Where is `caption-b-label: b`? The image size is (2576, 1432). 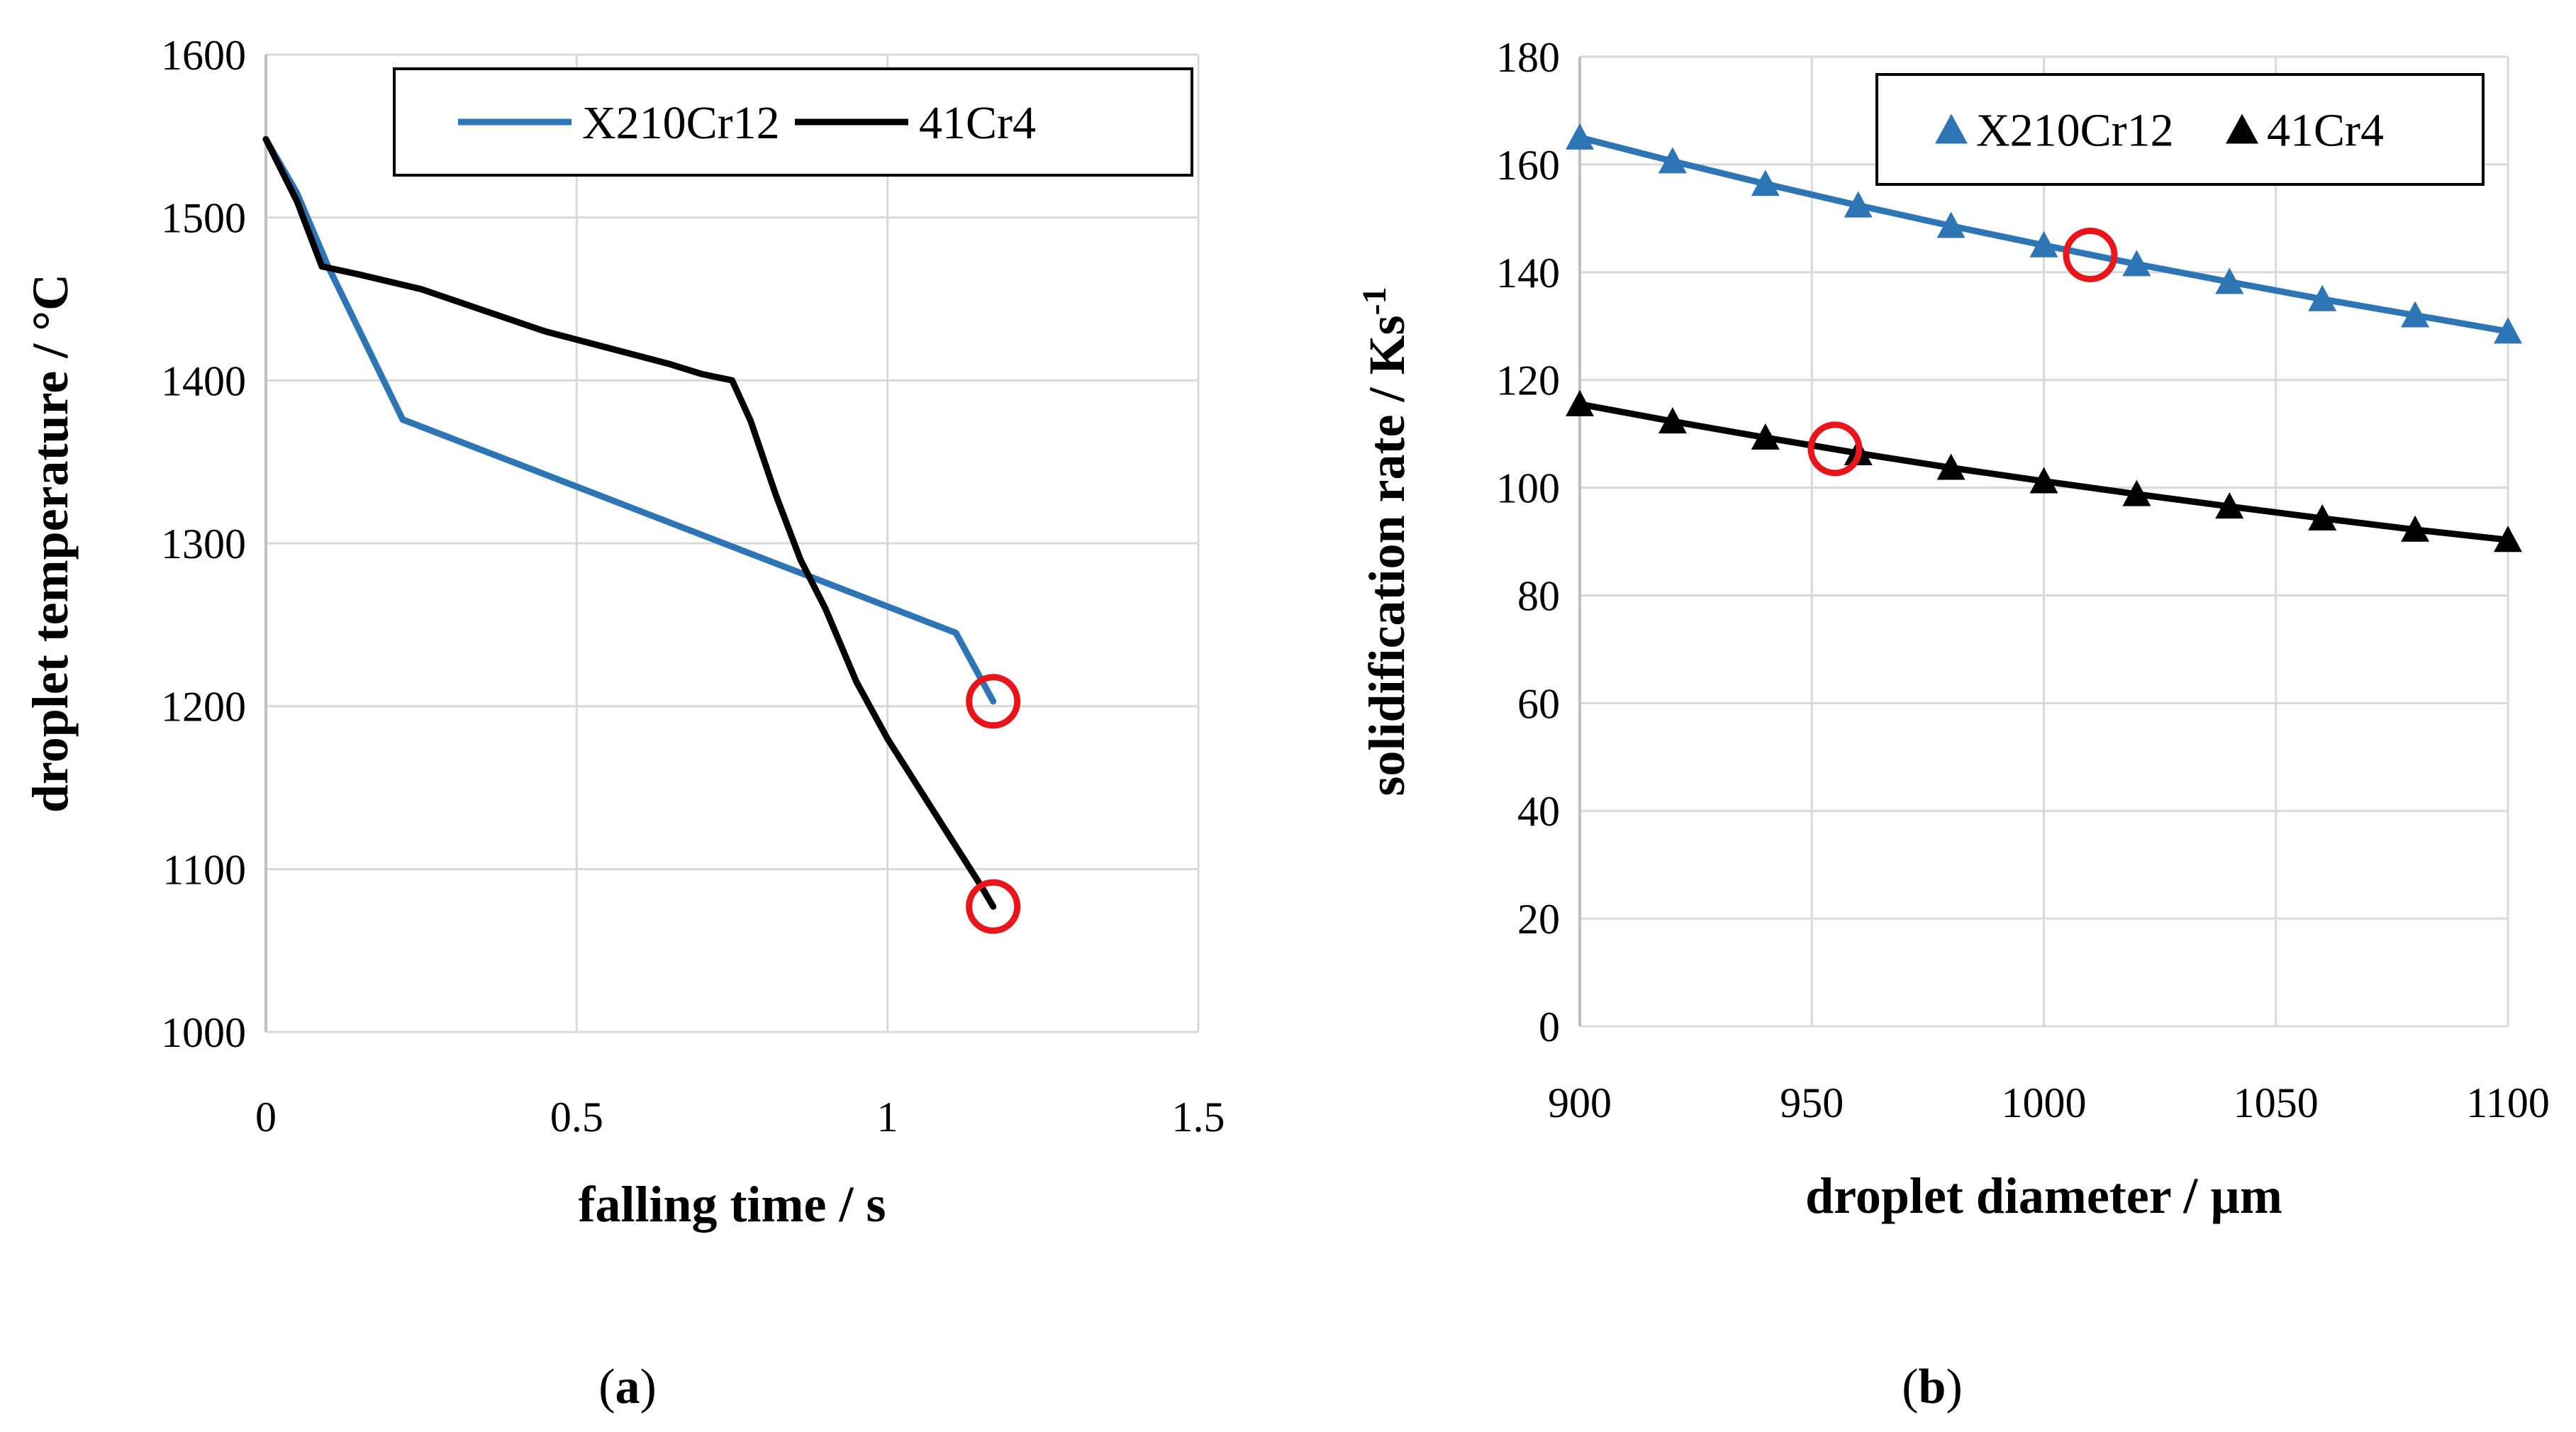
caption-b-label: b is located at coordinates (1932, 1387).